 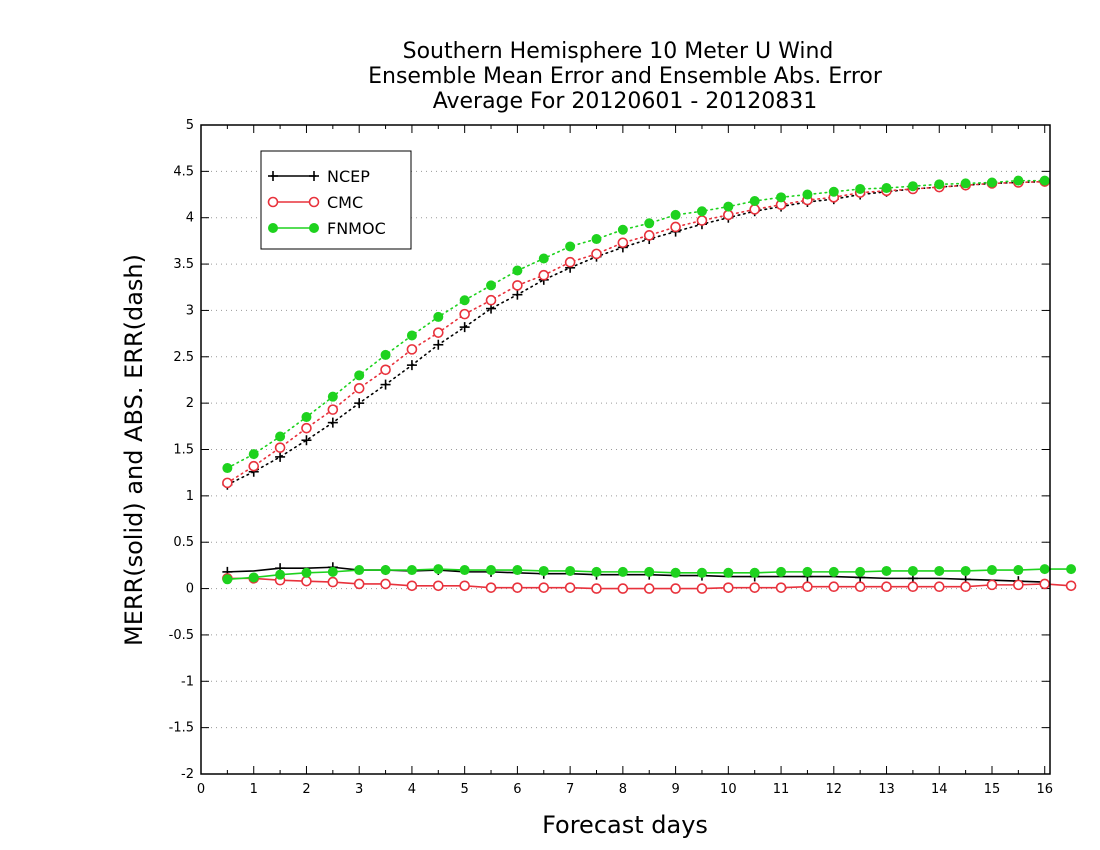 What do you see at coordinates (190, 125) in the screenshot?
I see `y-tick-label: 5` at bounding box center [190, 125].